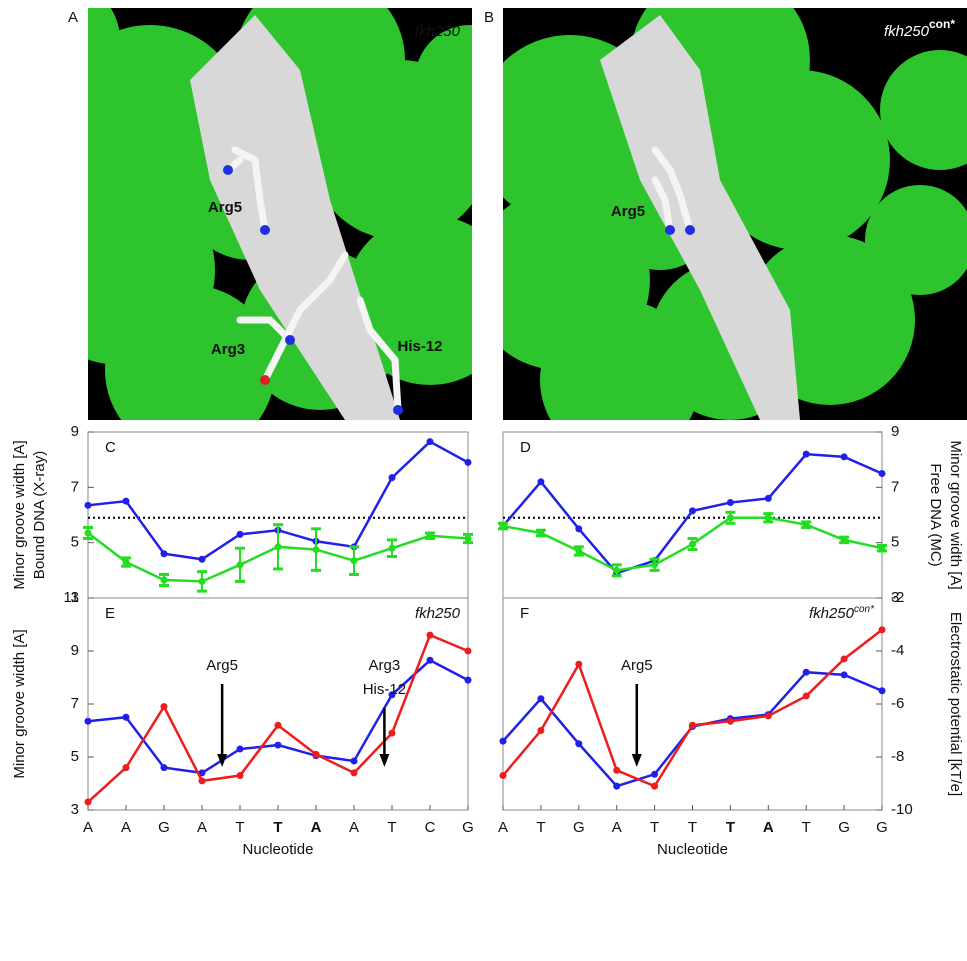 The image size is (967, 961). I want to click on panel-note: fkh250, so click(438, 613).